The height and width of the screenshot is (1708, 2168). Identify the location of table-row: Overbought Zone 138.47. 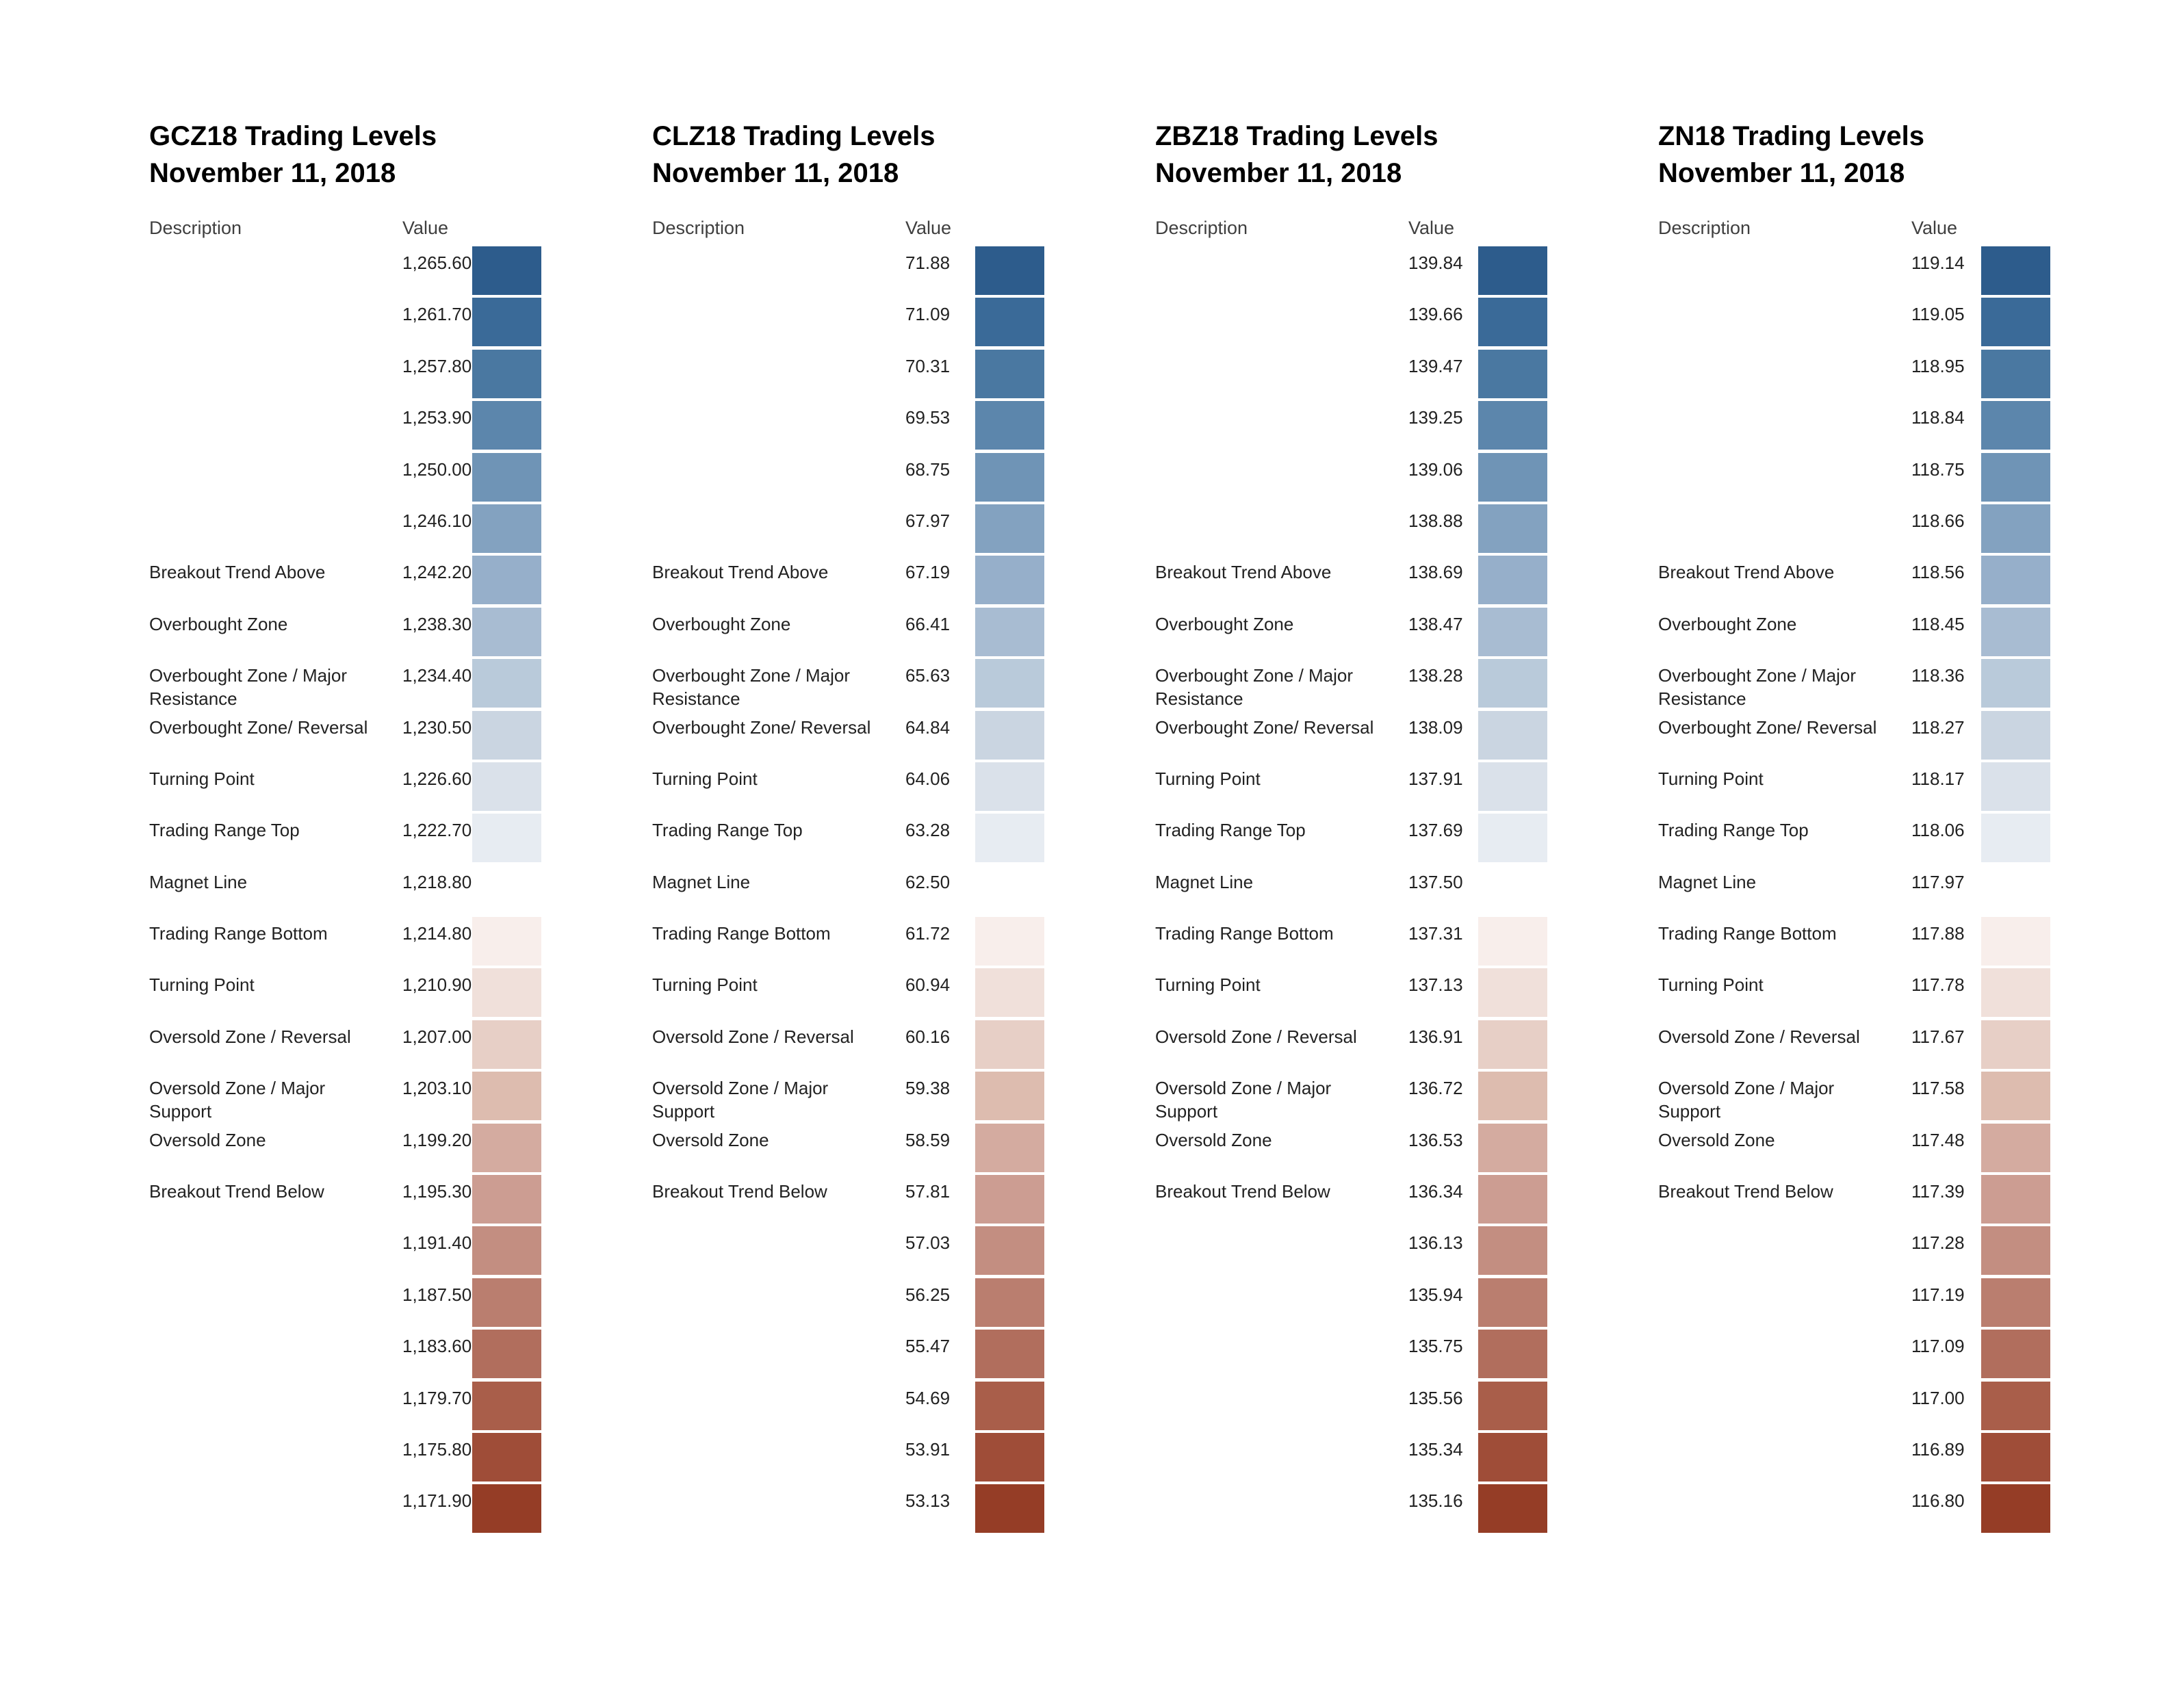
(1364, 633).